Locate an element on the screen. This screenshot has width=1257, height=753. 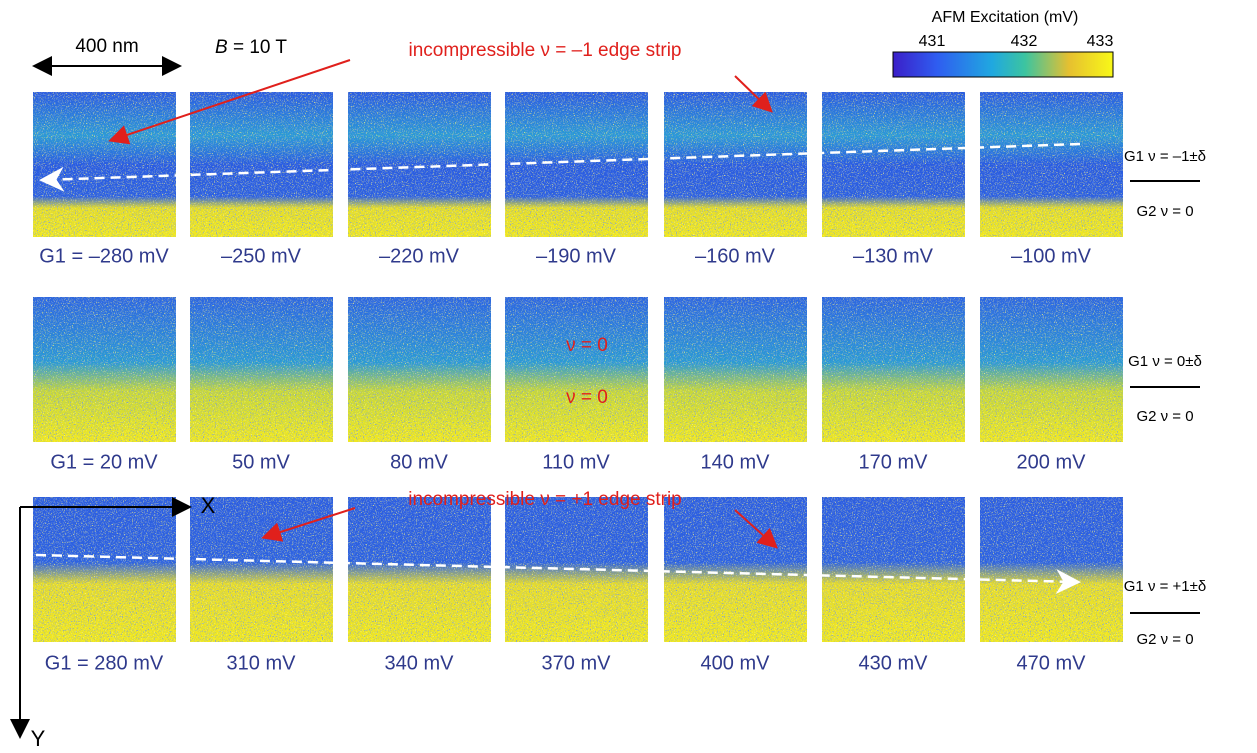
panel-label: 430 mV is located at coordinates (894, 663).